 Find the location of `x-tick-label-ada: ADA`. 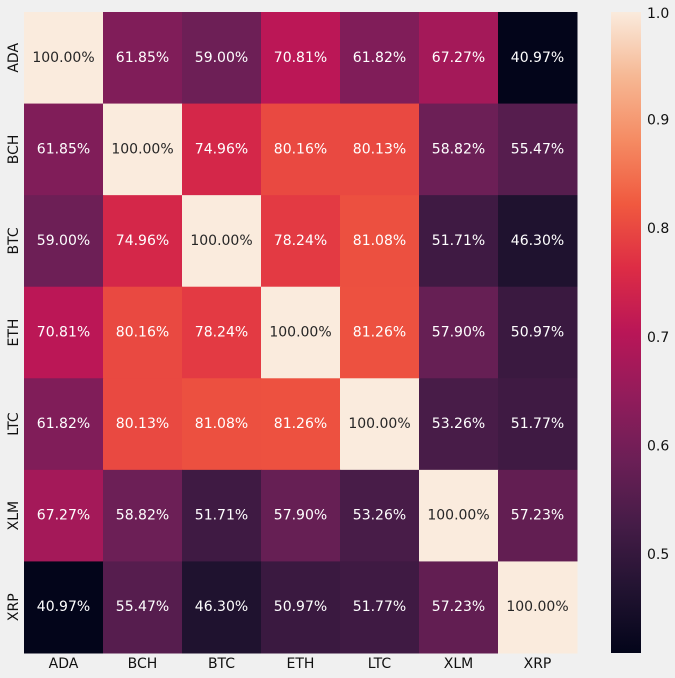

x-tick-label-ada: ADA is located at coordinates (64, 664).